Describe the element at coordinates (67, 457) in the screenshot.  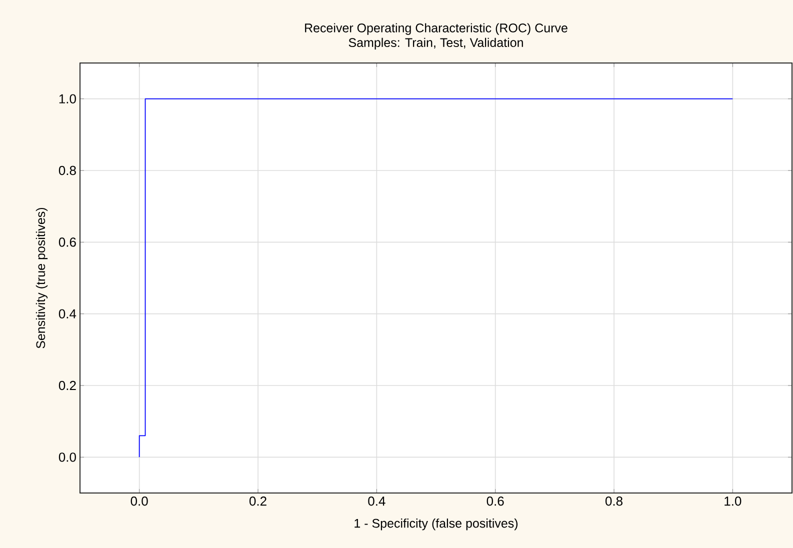
I see `y-tick-label: 0.0` at that location.